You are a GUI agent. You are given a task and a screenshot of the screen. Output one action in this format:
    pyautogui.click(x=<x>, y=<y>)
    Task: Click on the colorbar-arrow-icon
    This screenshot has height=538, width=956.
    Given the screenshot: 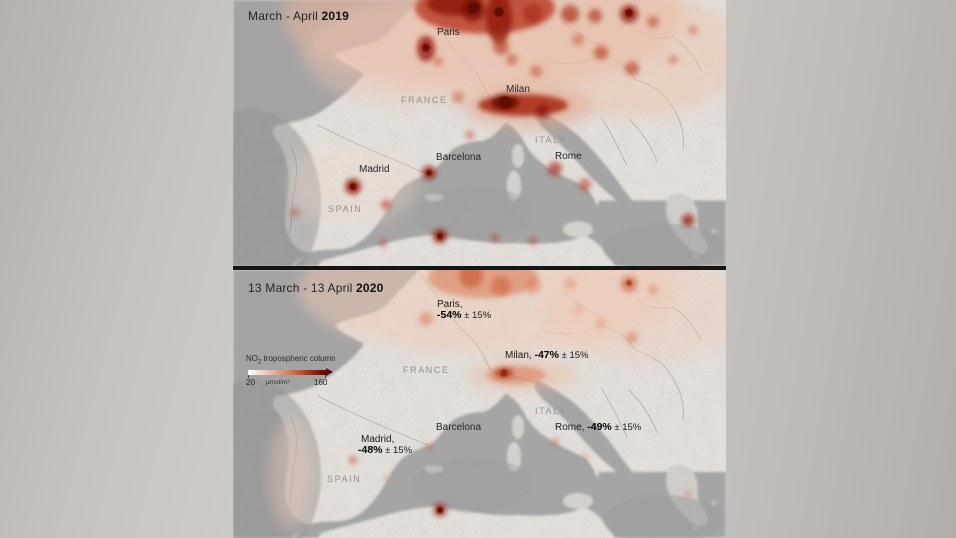 What is the action you would take?
    pyautogui.click(x=329, y=372)
    